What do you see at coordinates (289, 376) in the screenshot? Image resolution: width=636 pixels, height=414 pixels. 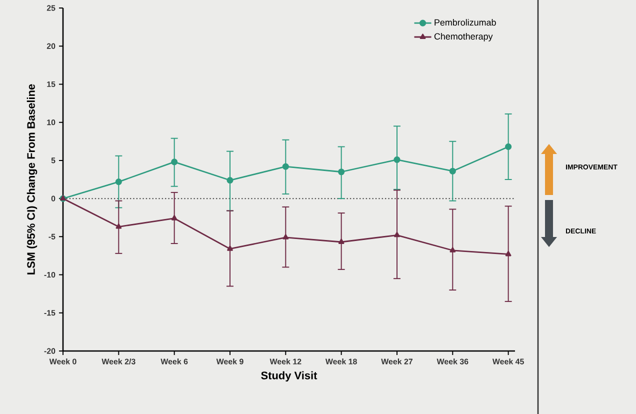 I see `x-axis-title: Study Visit` at bounding box center [289, 376].